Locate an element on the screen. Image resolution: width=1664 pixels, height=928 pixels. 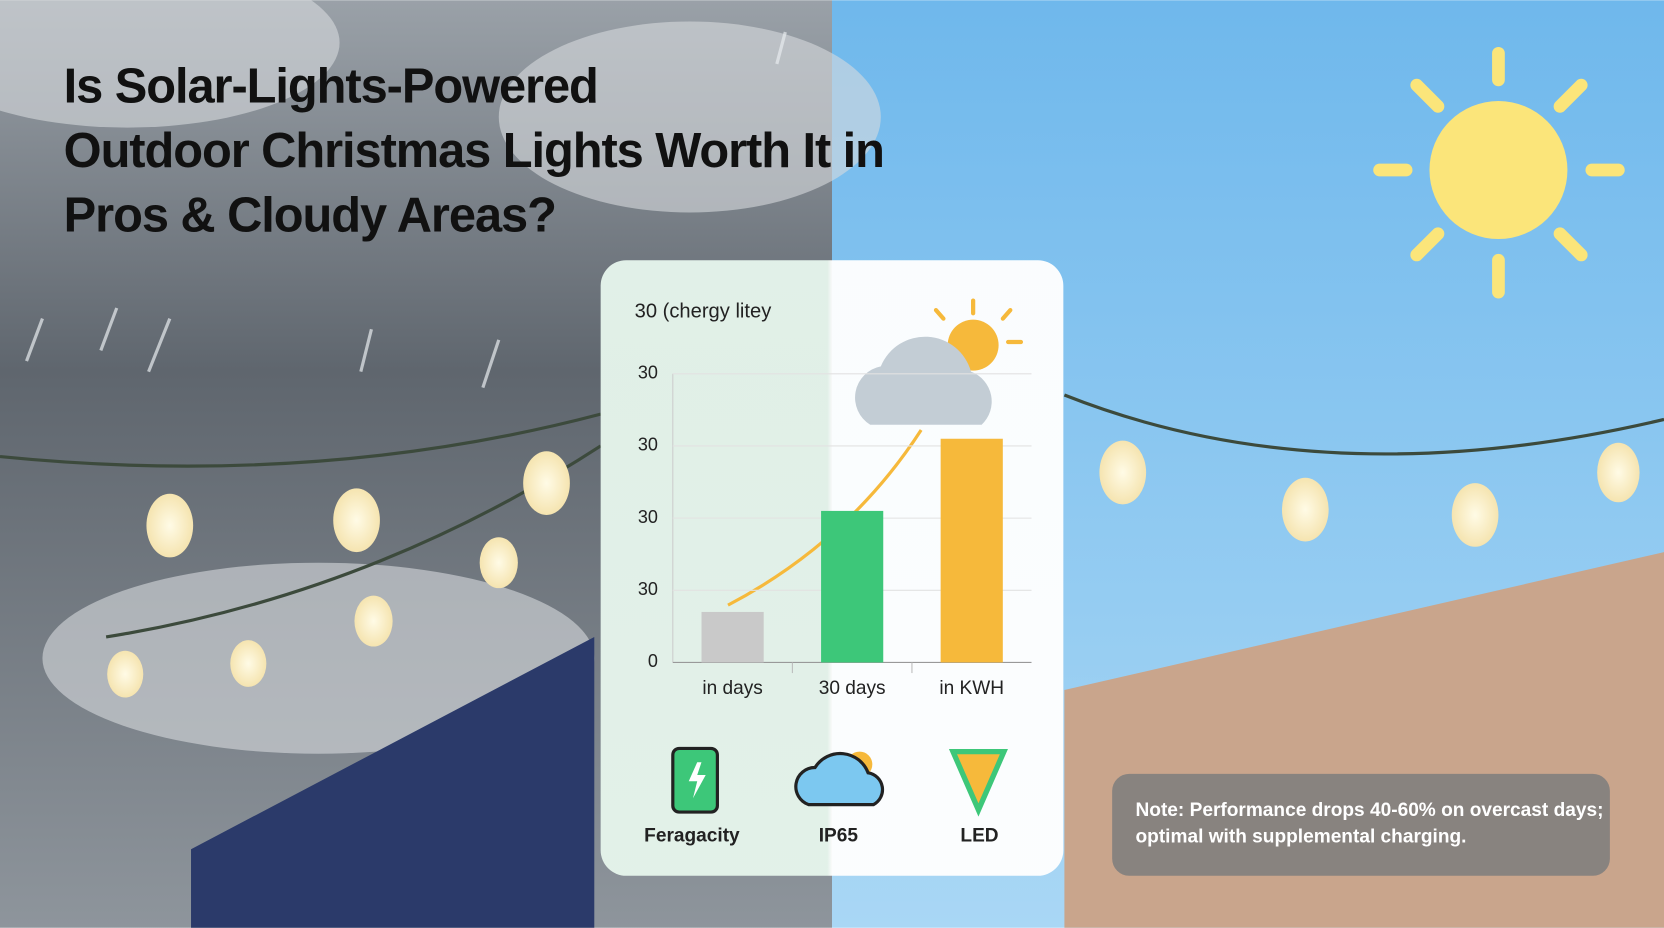
bolt is located at coordinates (697, 780).